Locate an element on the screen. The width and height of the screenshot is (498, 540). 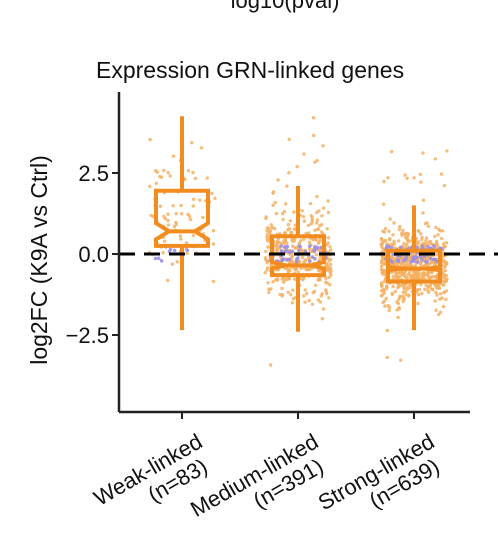
y-tick-label: 2.5 is located at coordinates (93, 173).